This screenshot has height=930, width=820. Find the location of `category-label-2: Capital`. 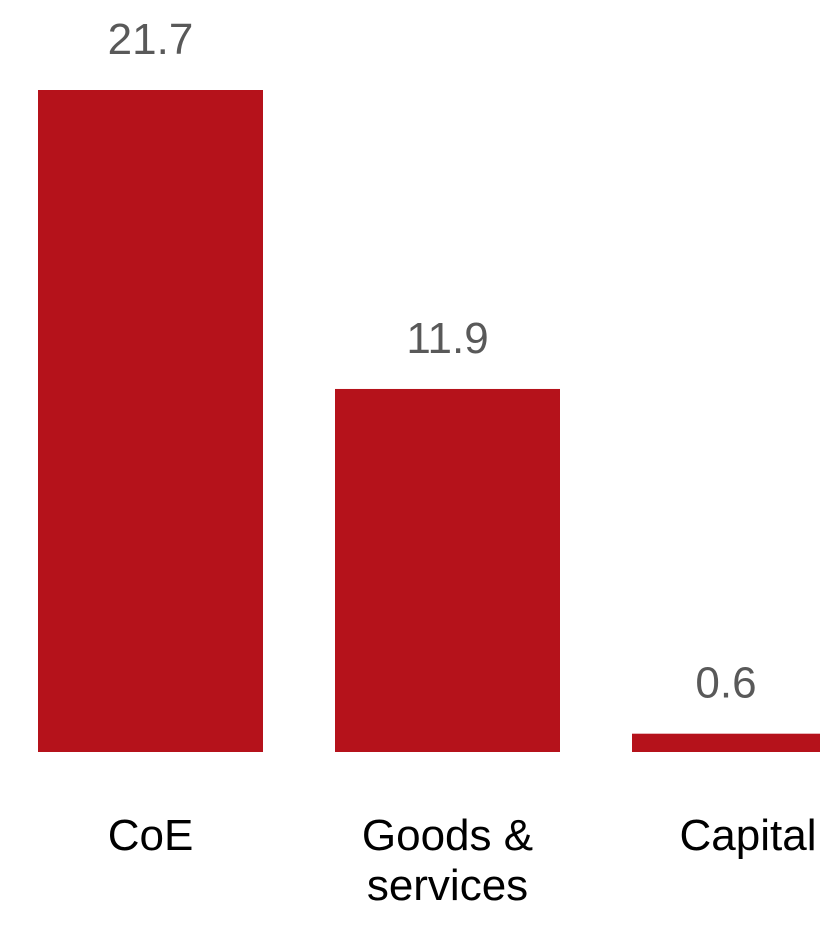

category-label-2: Capital is located at coordinates (748, 835).